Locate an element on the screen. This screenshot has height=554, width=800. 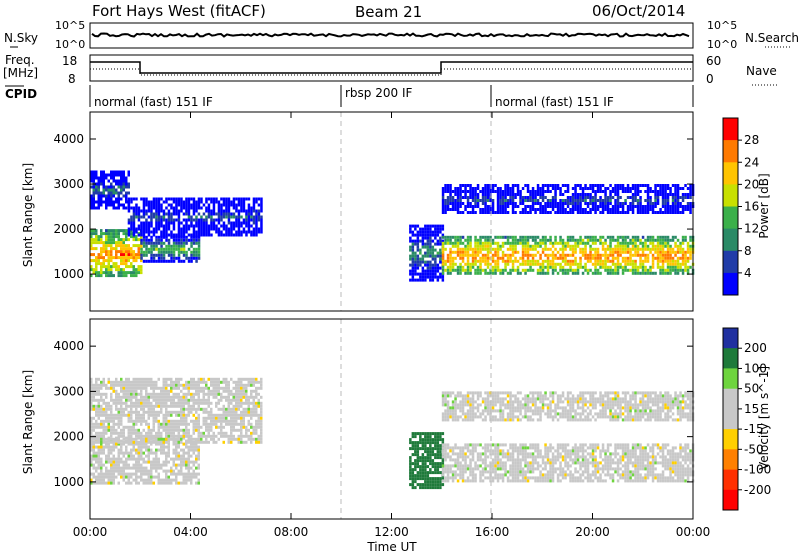
radar-title: Fort Hays West (fitACF) is located at coordinates (179, 11).